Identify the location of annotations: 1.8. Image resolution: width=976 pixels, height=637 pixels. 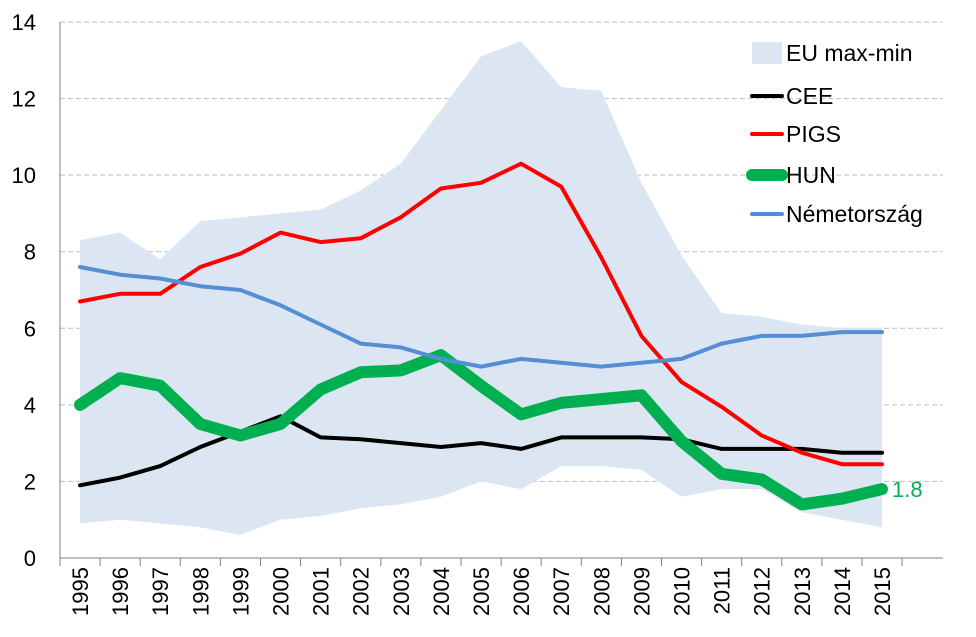
(907, 489).